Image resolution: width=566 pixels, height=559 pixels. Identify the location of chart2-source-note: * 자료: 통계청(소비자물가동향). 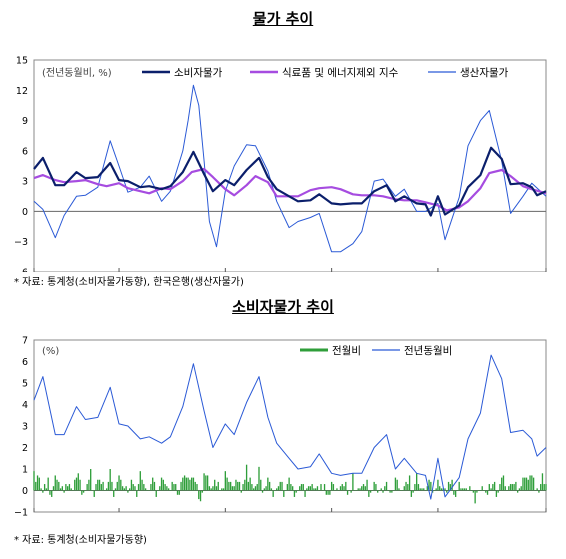
(80, 540).